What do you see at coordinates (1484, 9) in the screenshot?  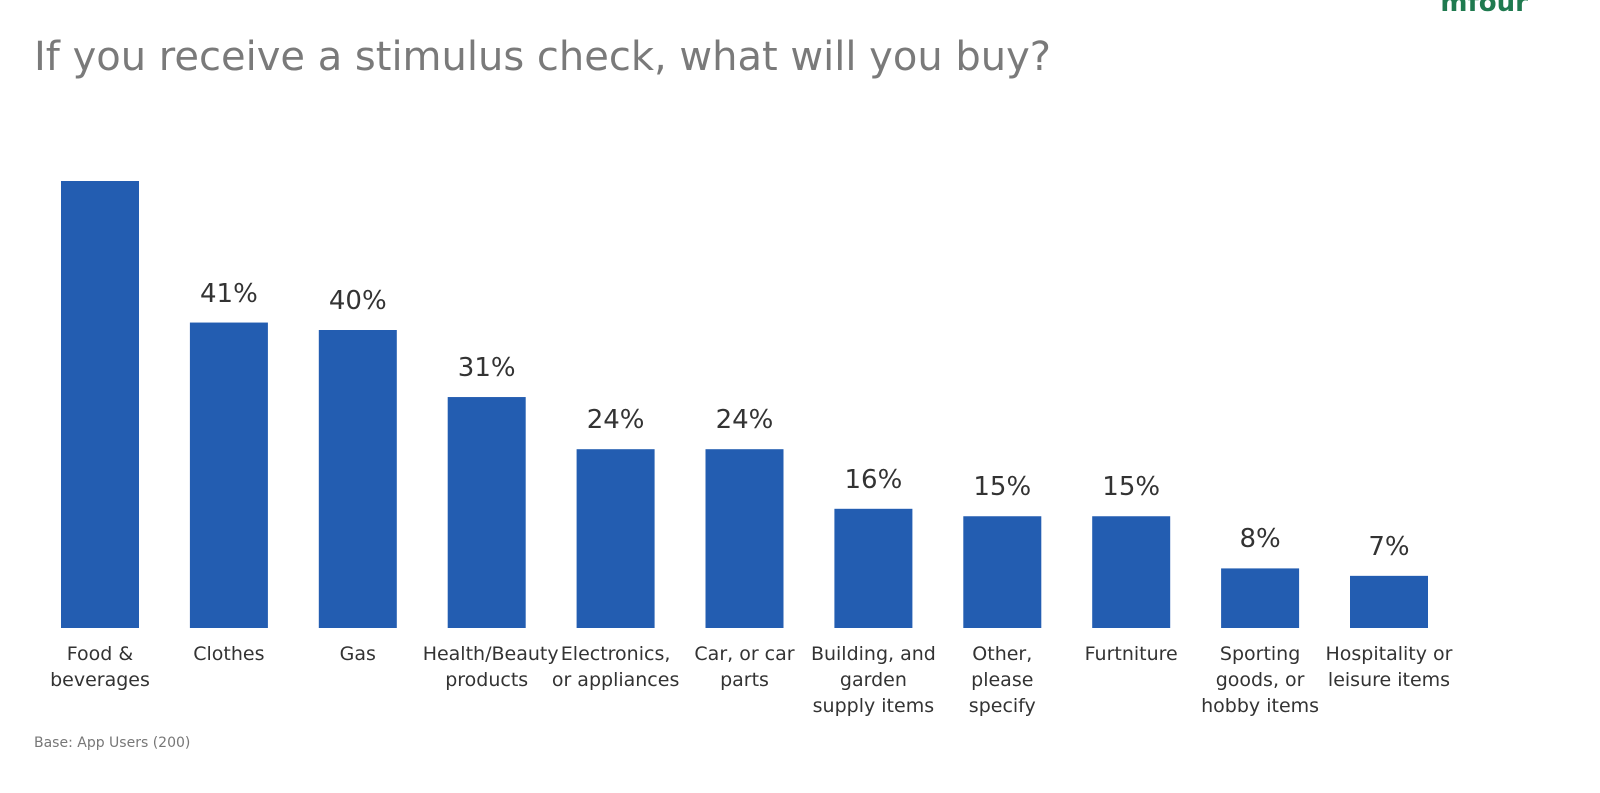 I see `logo: mfour` at bounding box center [1484, 9].